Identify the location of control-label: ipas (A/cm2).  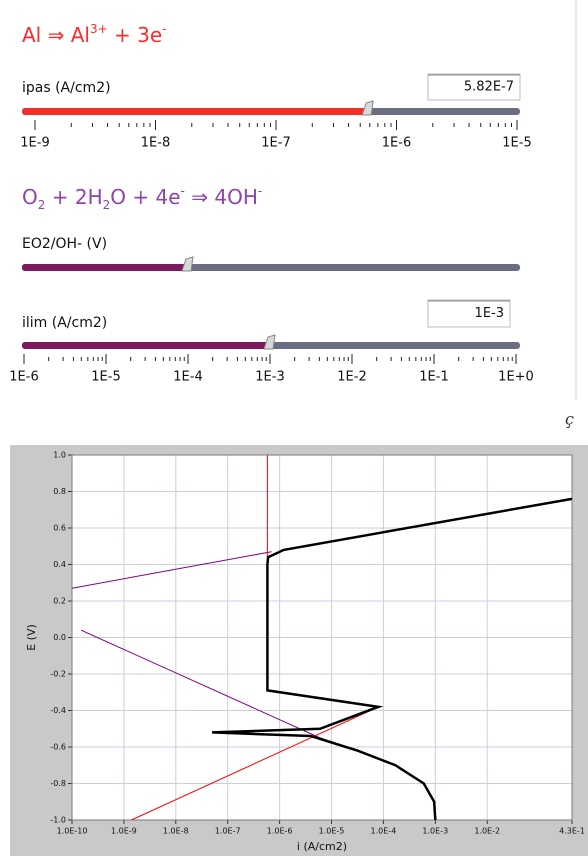
(66, 88).